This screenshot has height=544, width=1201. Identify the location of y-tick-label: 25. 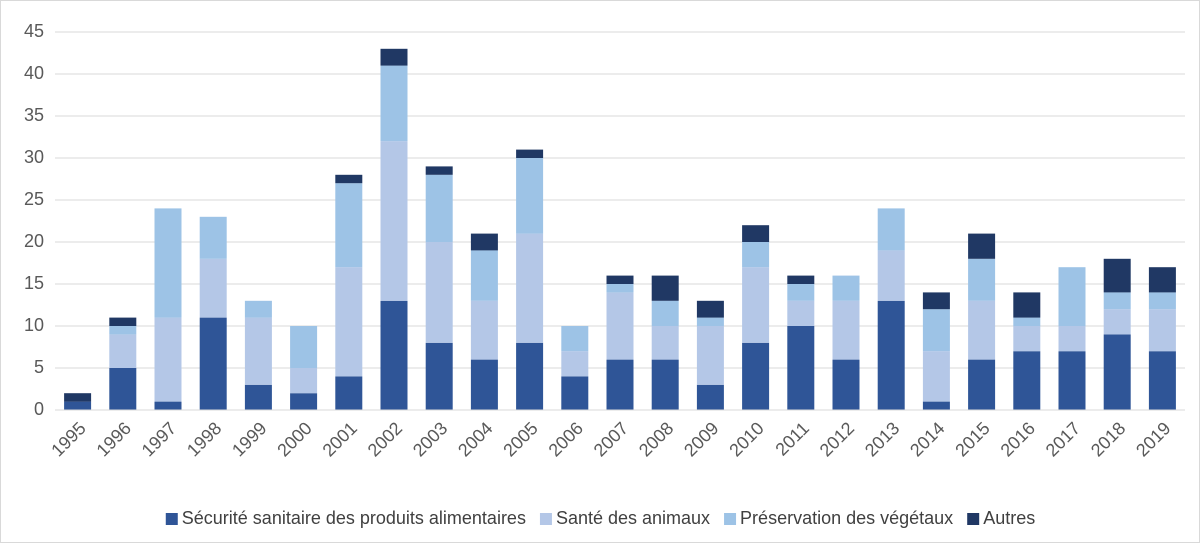
(34, 199).